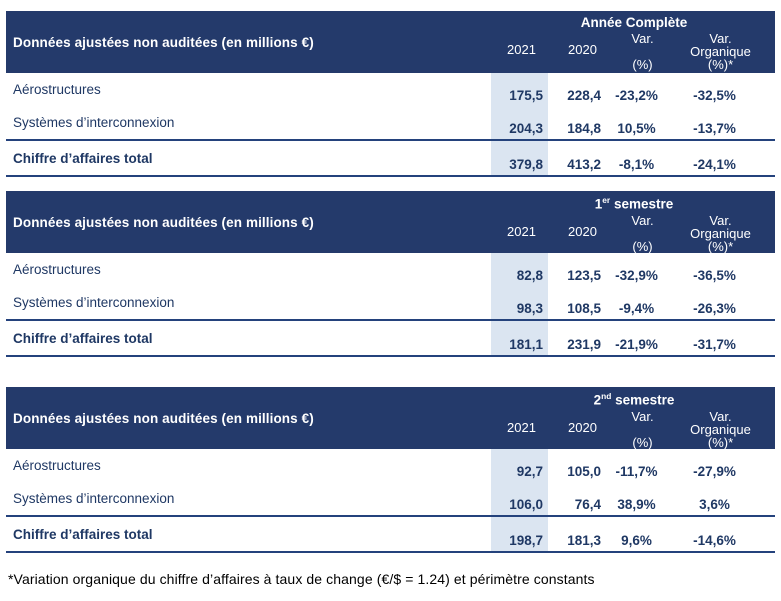  I want to click on value-2021: 181,1, so click(526, 344).